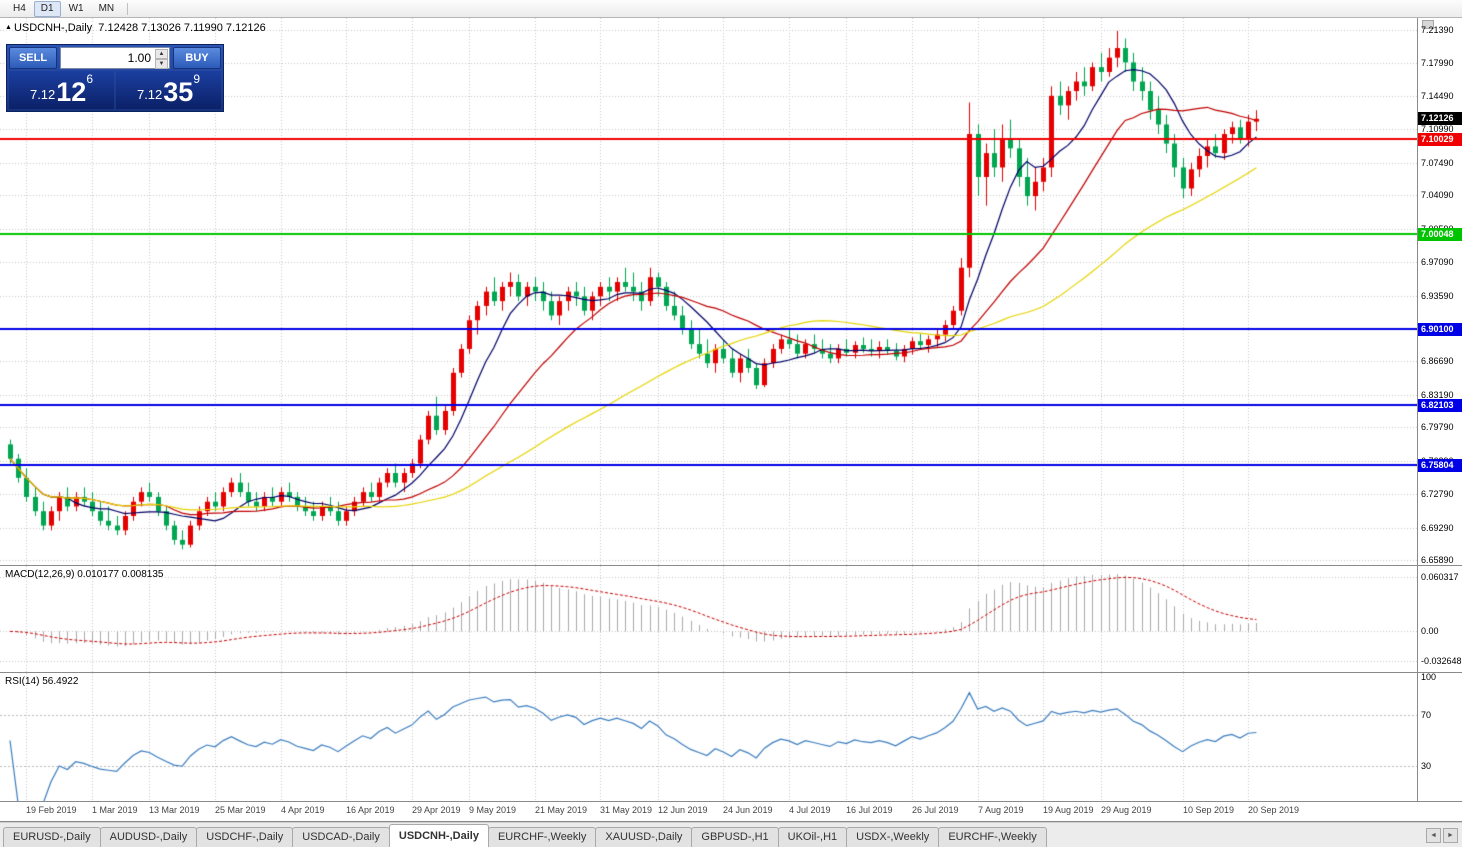  I want to click on price-axis-tick: 6.93590, so click(1437, 295).